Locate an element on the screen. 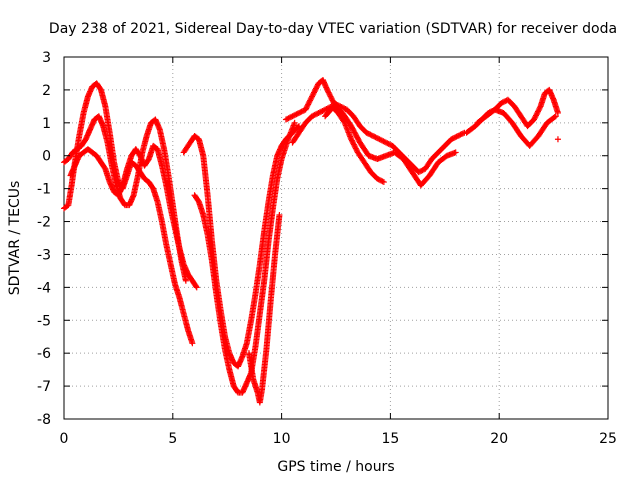 The height and width of the screenshot is (480, 640). x-tick-label: 15 is located at coordinates (390, 439).